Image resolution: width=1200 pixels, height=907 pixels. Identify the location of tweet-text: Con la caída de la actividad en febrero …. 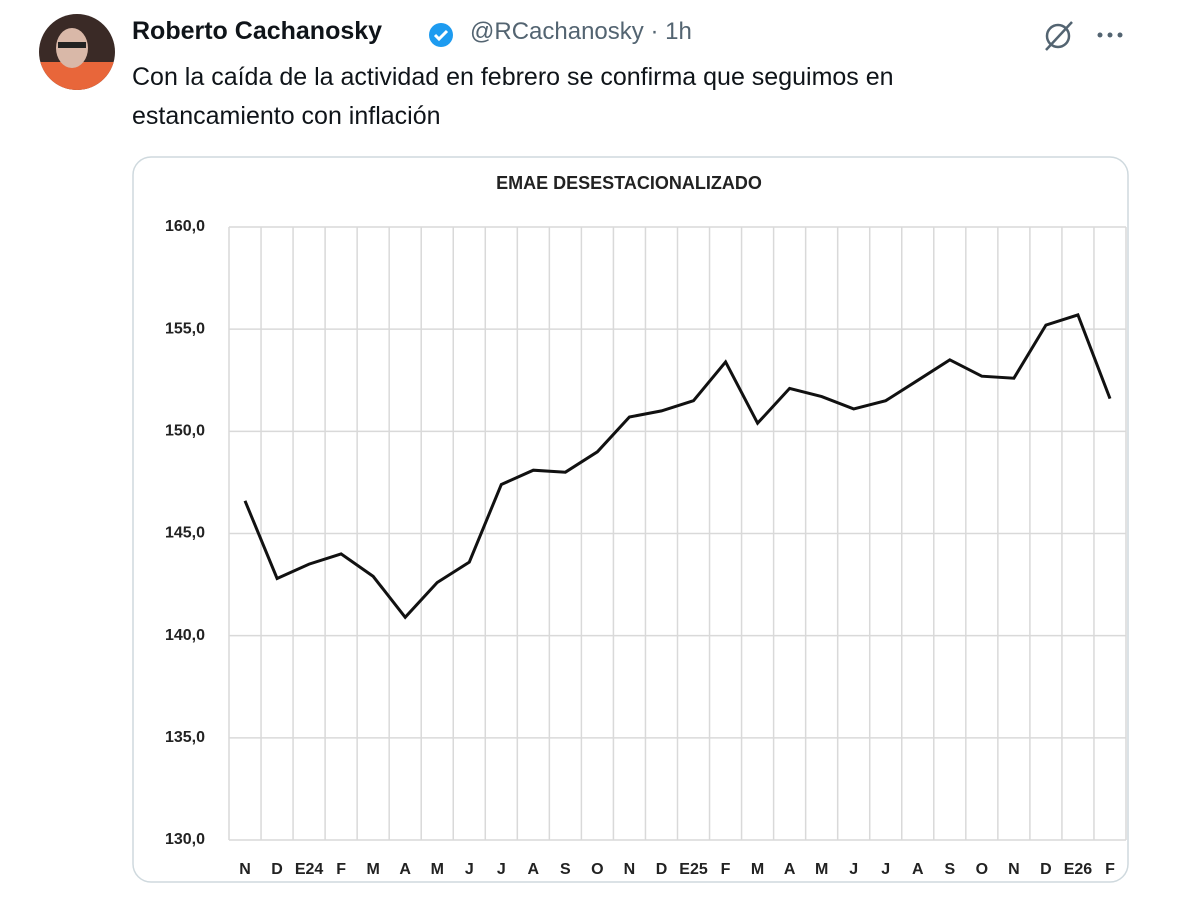
(513, 96).